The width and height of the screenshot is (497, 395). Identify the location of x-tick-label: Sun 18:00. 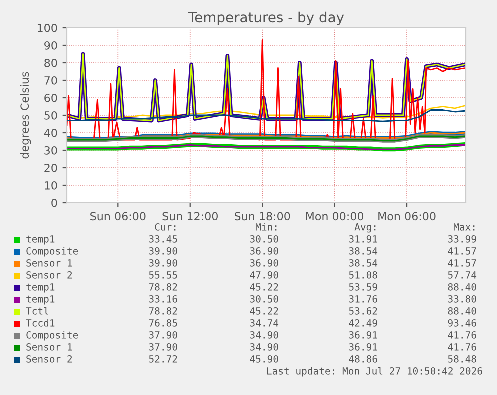
(262, 216).